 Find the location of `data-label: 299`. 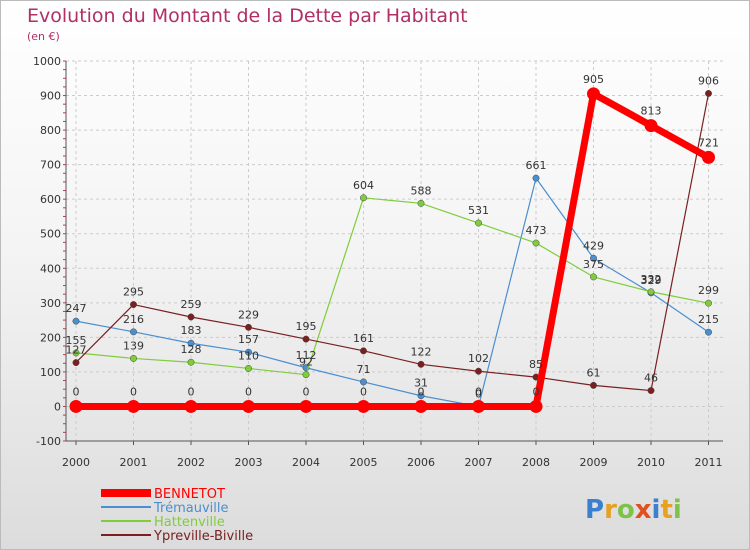

data-label: 299 is located at coordinates (708, 290).